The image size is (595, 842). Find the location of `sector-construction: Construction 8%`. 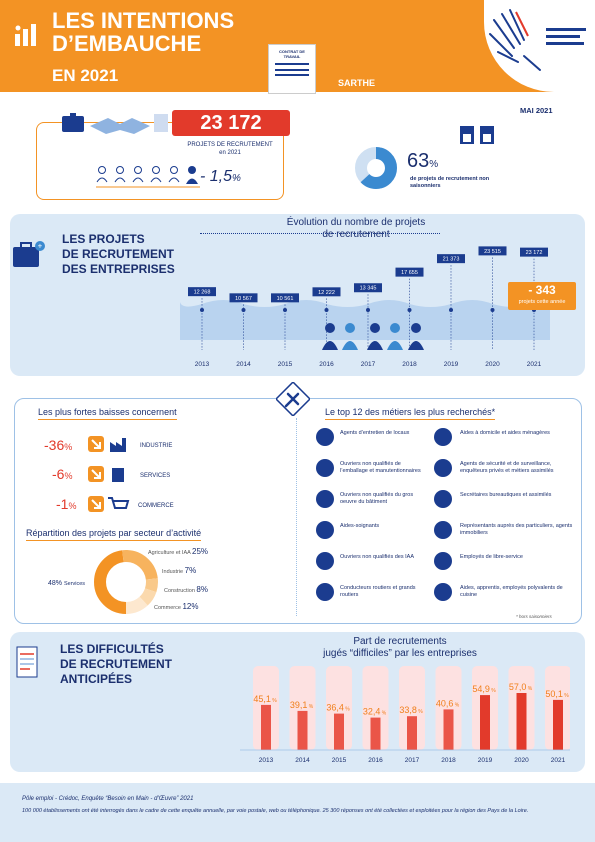

sector-construction: Construction 8% is located at coordinates (186, 590).